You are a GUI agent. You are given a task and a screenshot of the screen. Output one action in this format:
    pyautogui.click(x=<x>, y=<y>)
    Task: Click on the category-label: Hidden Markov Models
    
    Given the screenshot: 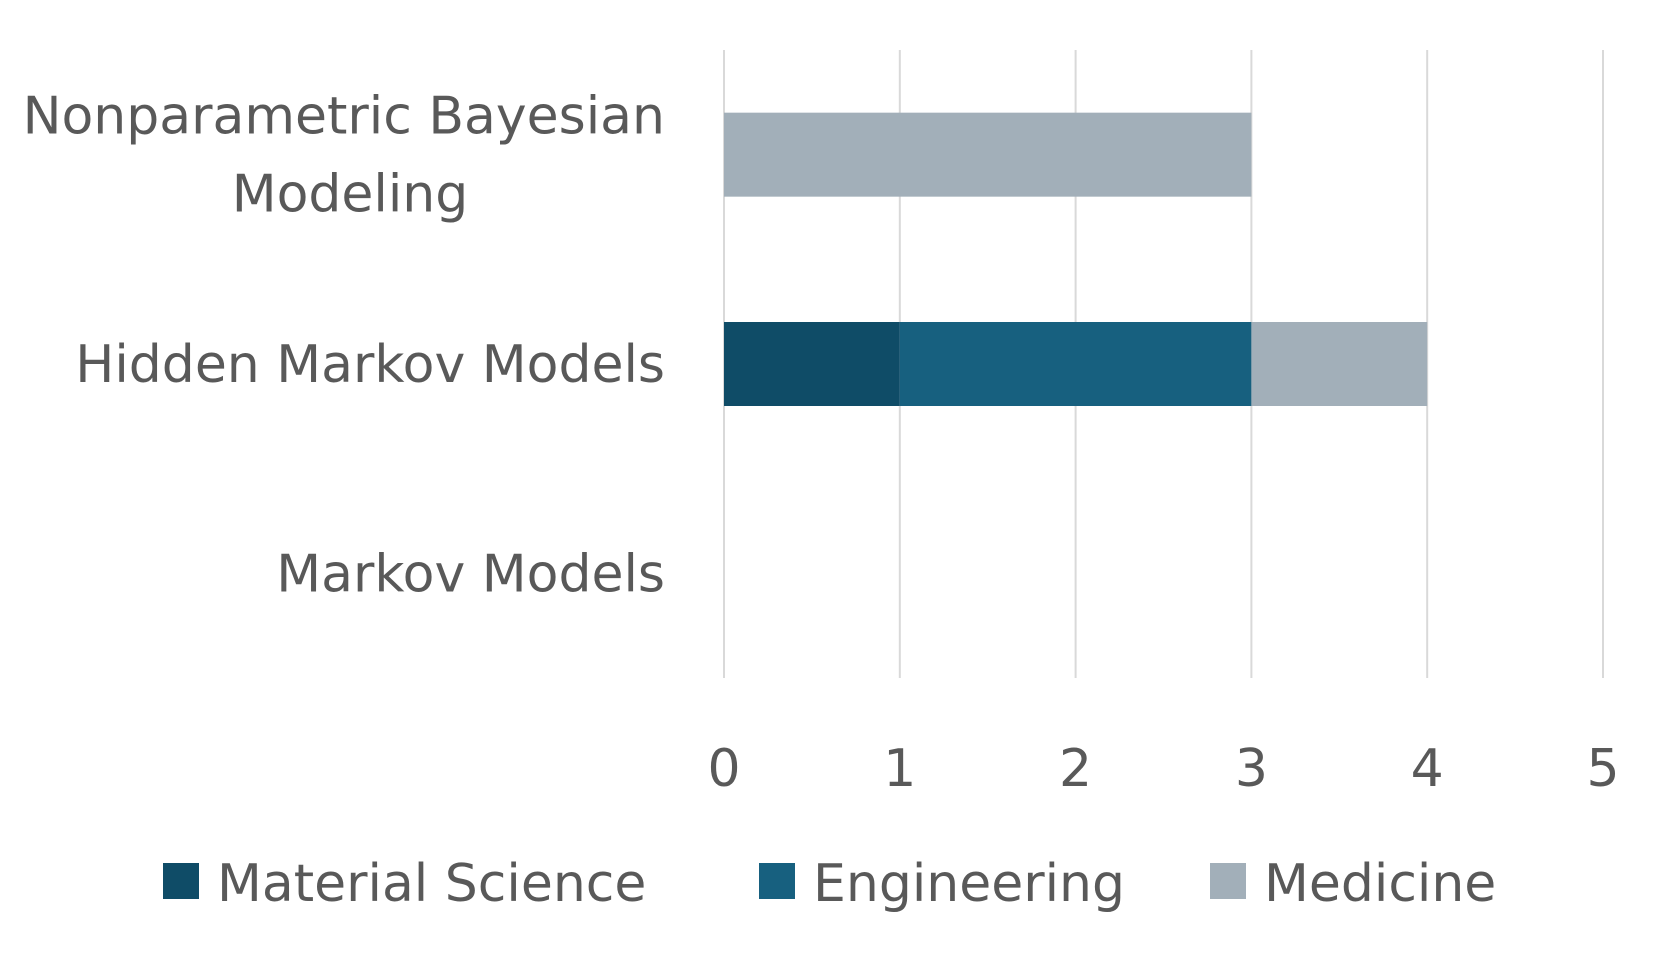 What is the action you would take?
    pyautogui.click(x=370, y=365)
    